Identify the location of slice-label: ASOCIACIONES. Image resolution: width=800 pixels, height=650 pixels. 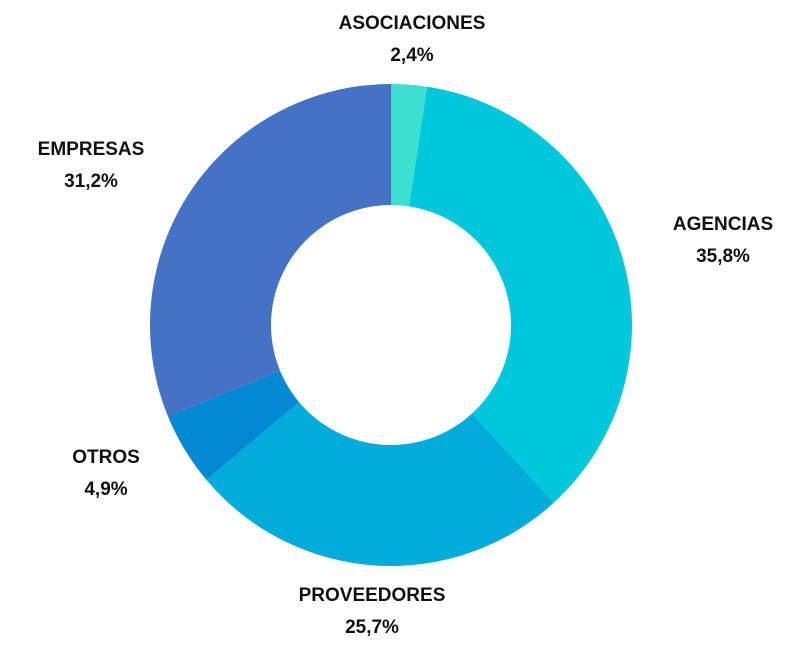
(412, 23).